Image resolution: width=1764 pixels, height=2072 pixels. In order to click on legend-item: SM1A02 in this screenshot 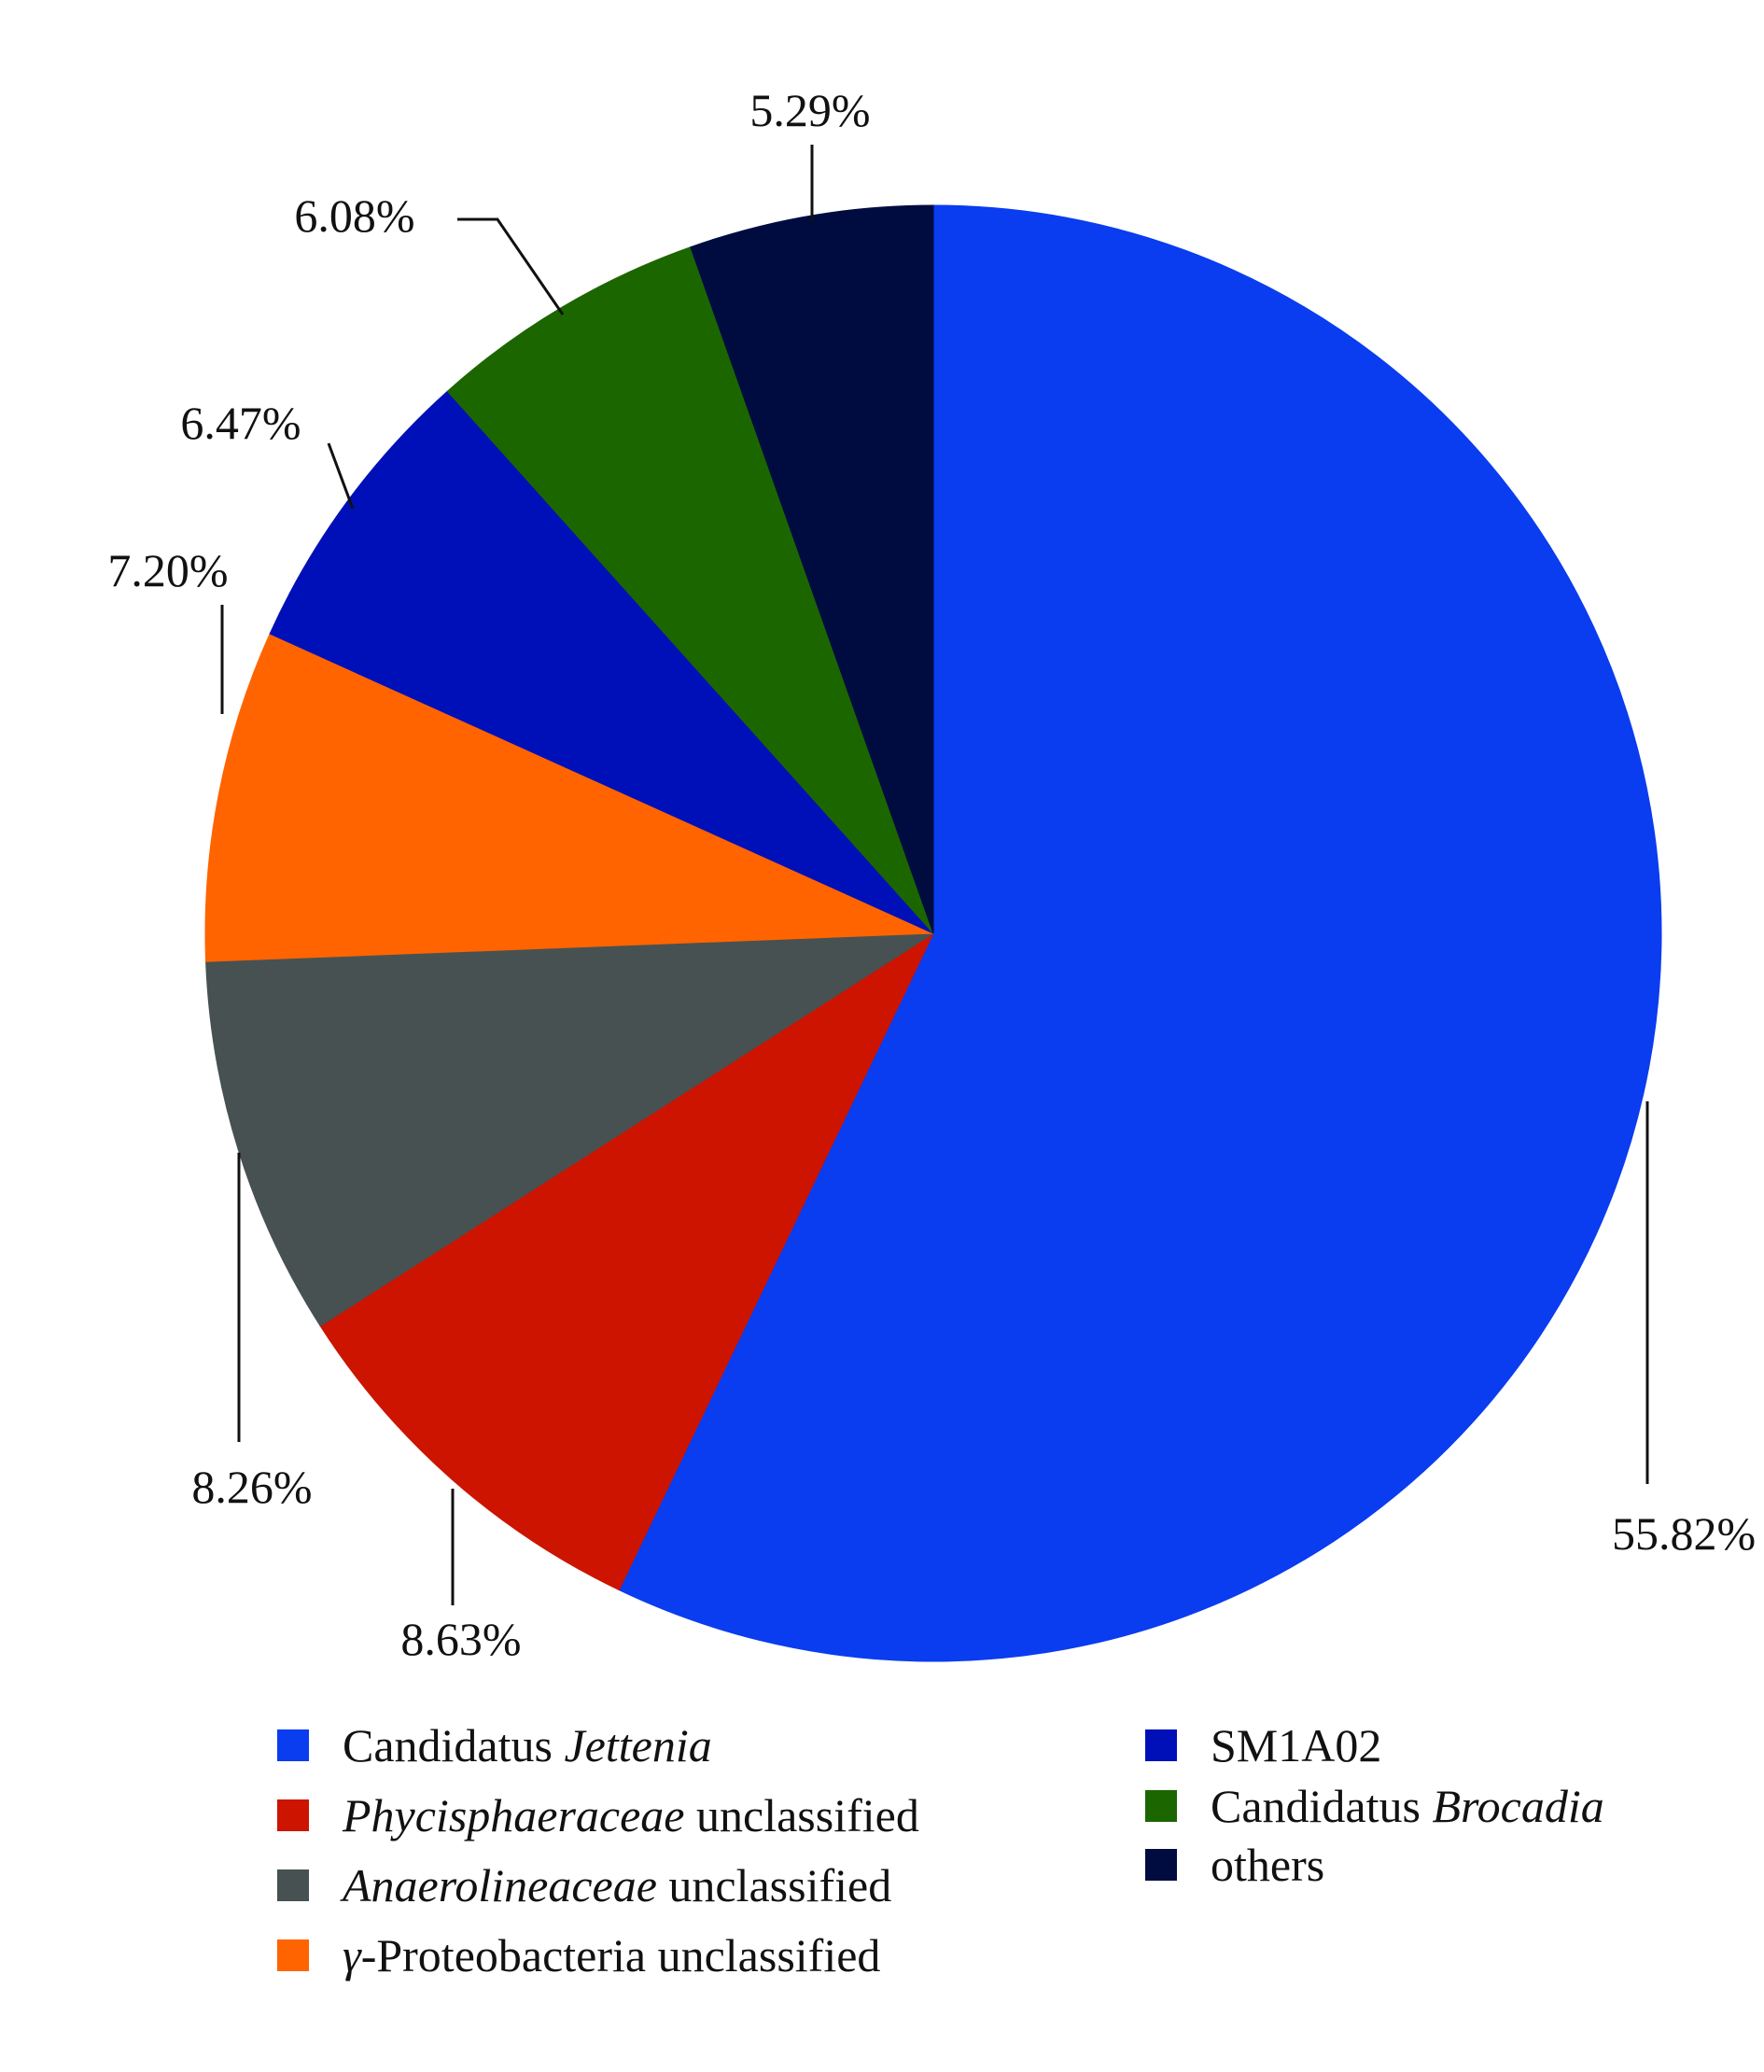, I will do `click(1263, 1745)`.